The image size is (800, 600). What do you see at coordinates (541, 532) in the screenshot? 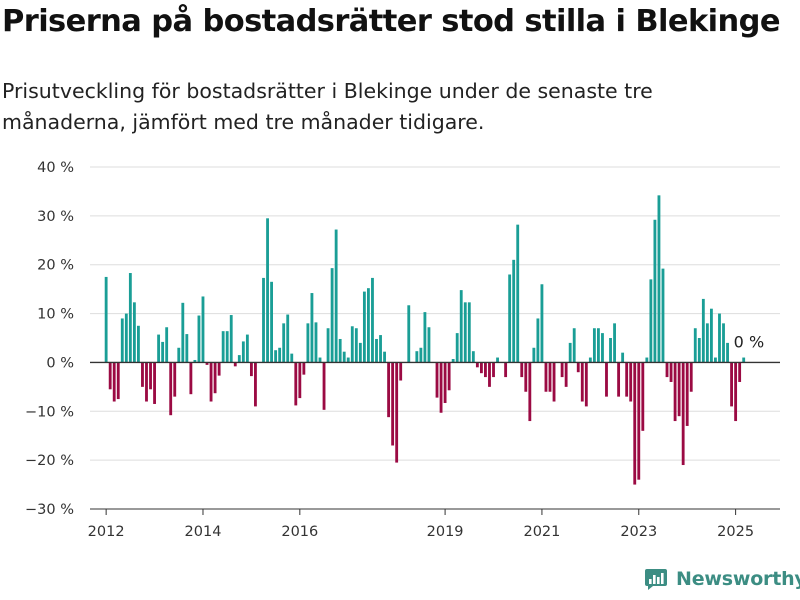
I see `x-tick-label: 2021` at bounding box center [541, 532].